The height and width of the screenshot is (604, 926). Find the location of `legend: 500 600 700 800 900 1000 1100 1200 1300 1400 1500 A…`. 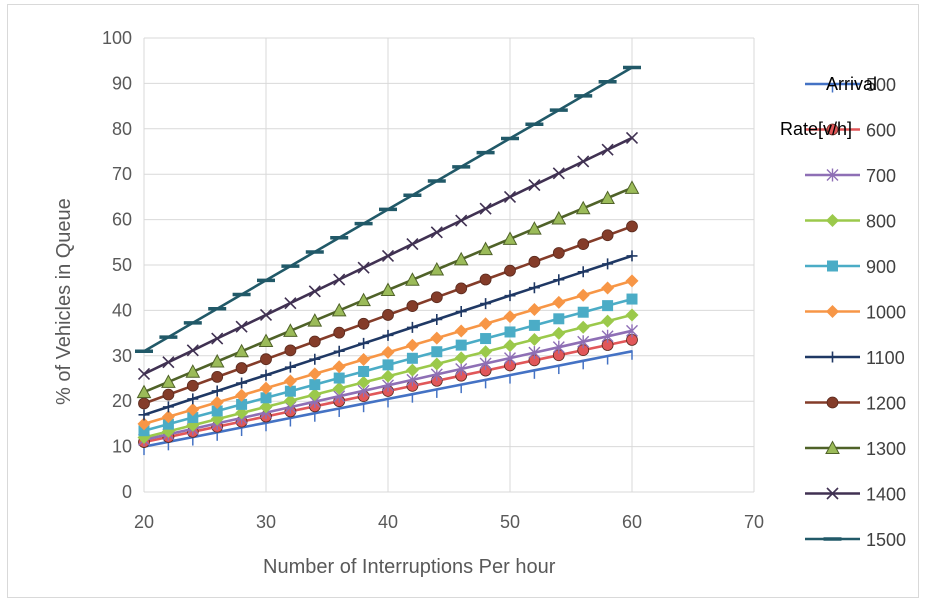

legend: 500 600 700 800 900 1000 1100 1200 1300 1400 1500 A… is located at coordinates (843, 312).